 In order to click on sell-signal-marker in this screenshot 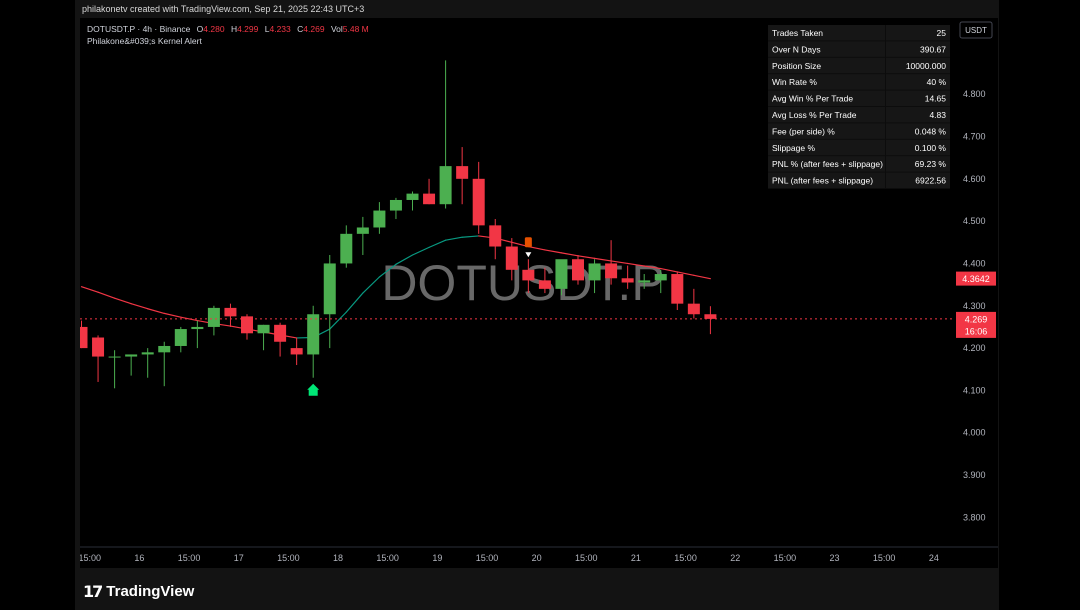, I will do `click(528, 242)`.